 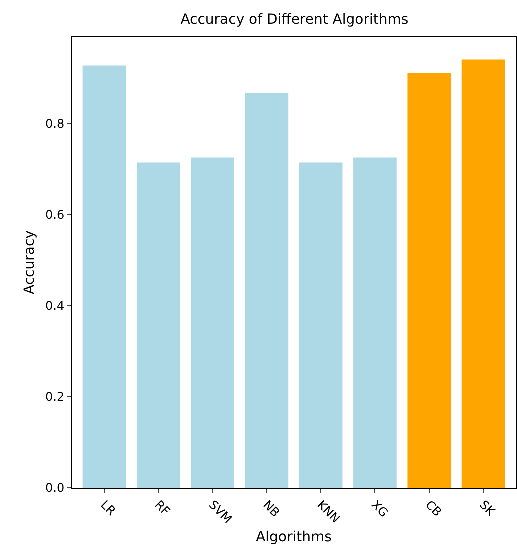 I want to click on x-axis-title: Algorithms, so click(x=294, y=538).